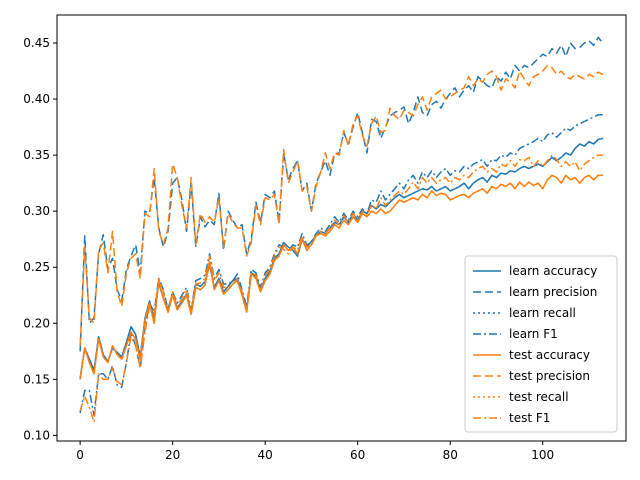  I want to click on y-tick-label: 0.25, so click(36, 267).